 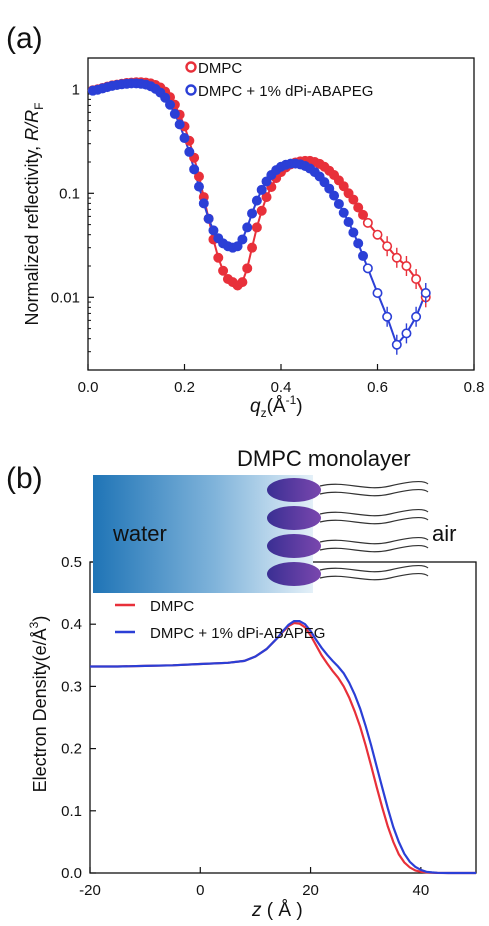 What do you see at coordinates (172, 606) in the screenshot?
I see `legend-b-dmpc-label: DMPC` at bounding box center [172, 606].